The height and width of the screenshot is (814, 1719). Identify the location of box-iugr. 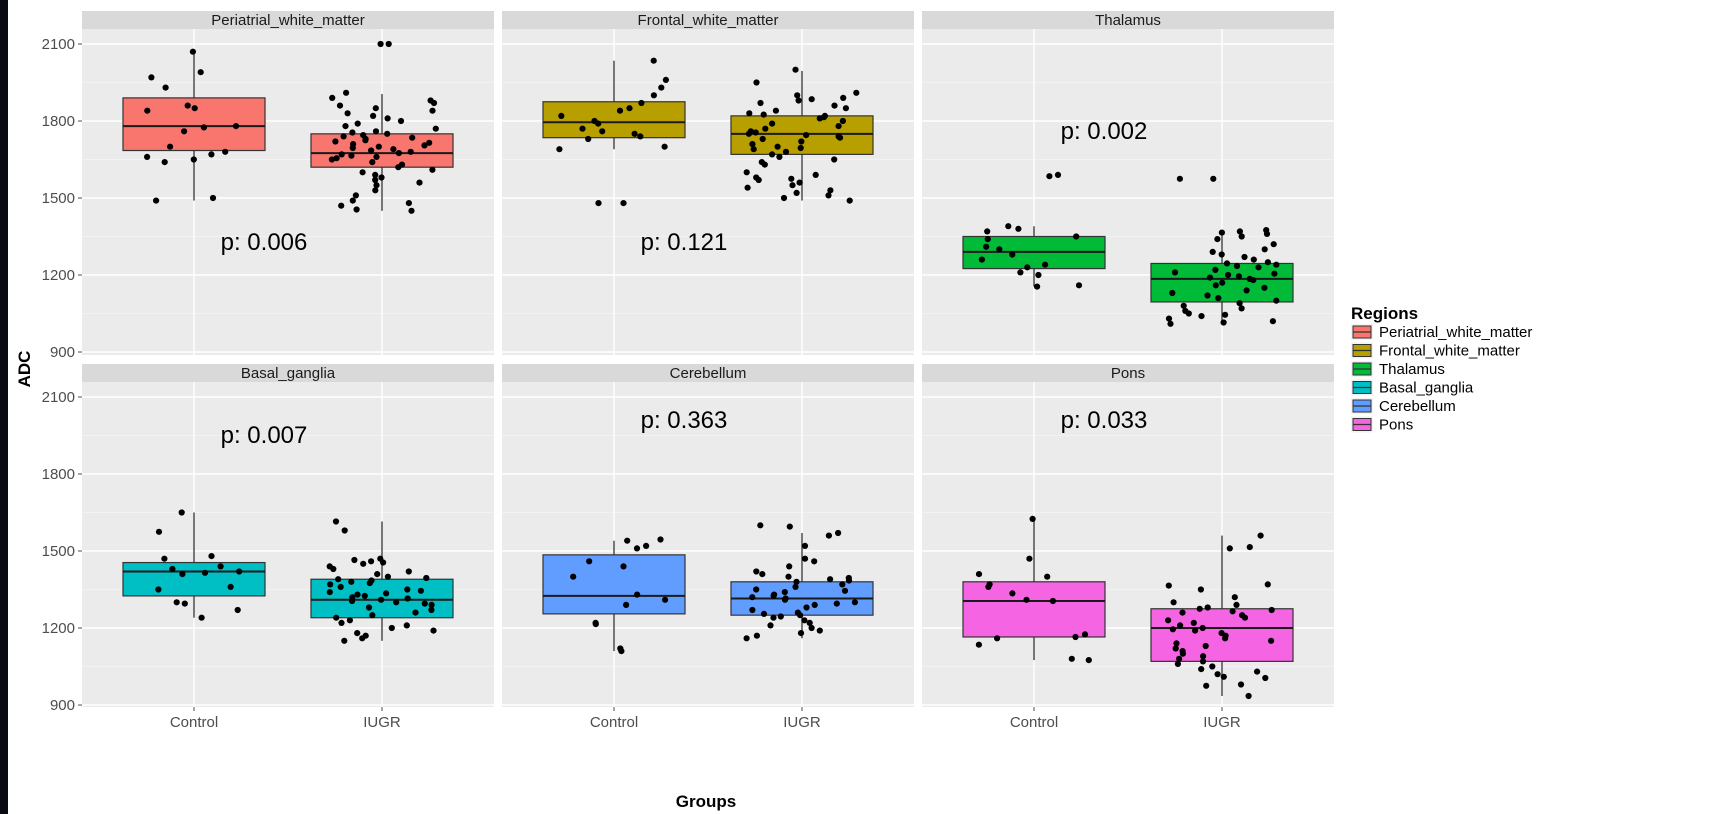
(802, 135).